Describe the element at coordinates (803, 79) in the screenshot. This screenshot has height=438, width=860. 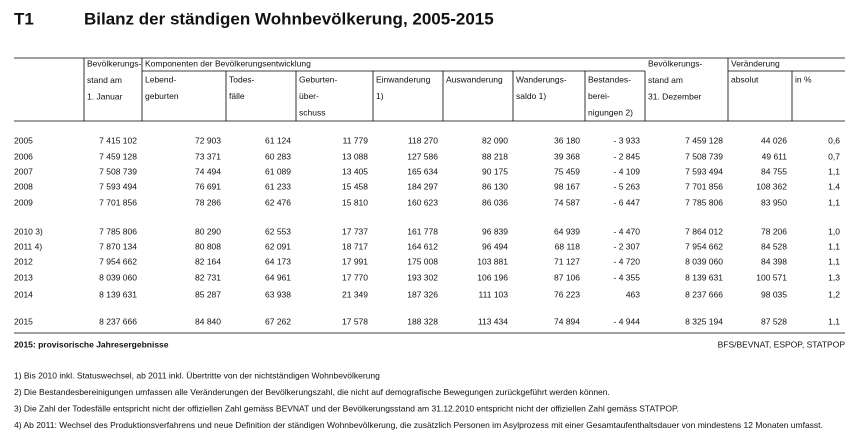
I see `column-header: in %` at that location.